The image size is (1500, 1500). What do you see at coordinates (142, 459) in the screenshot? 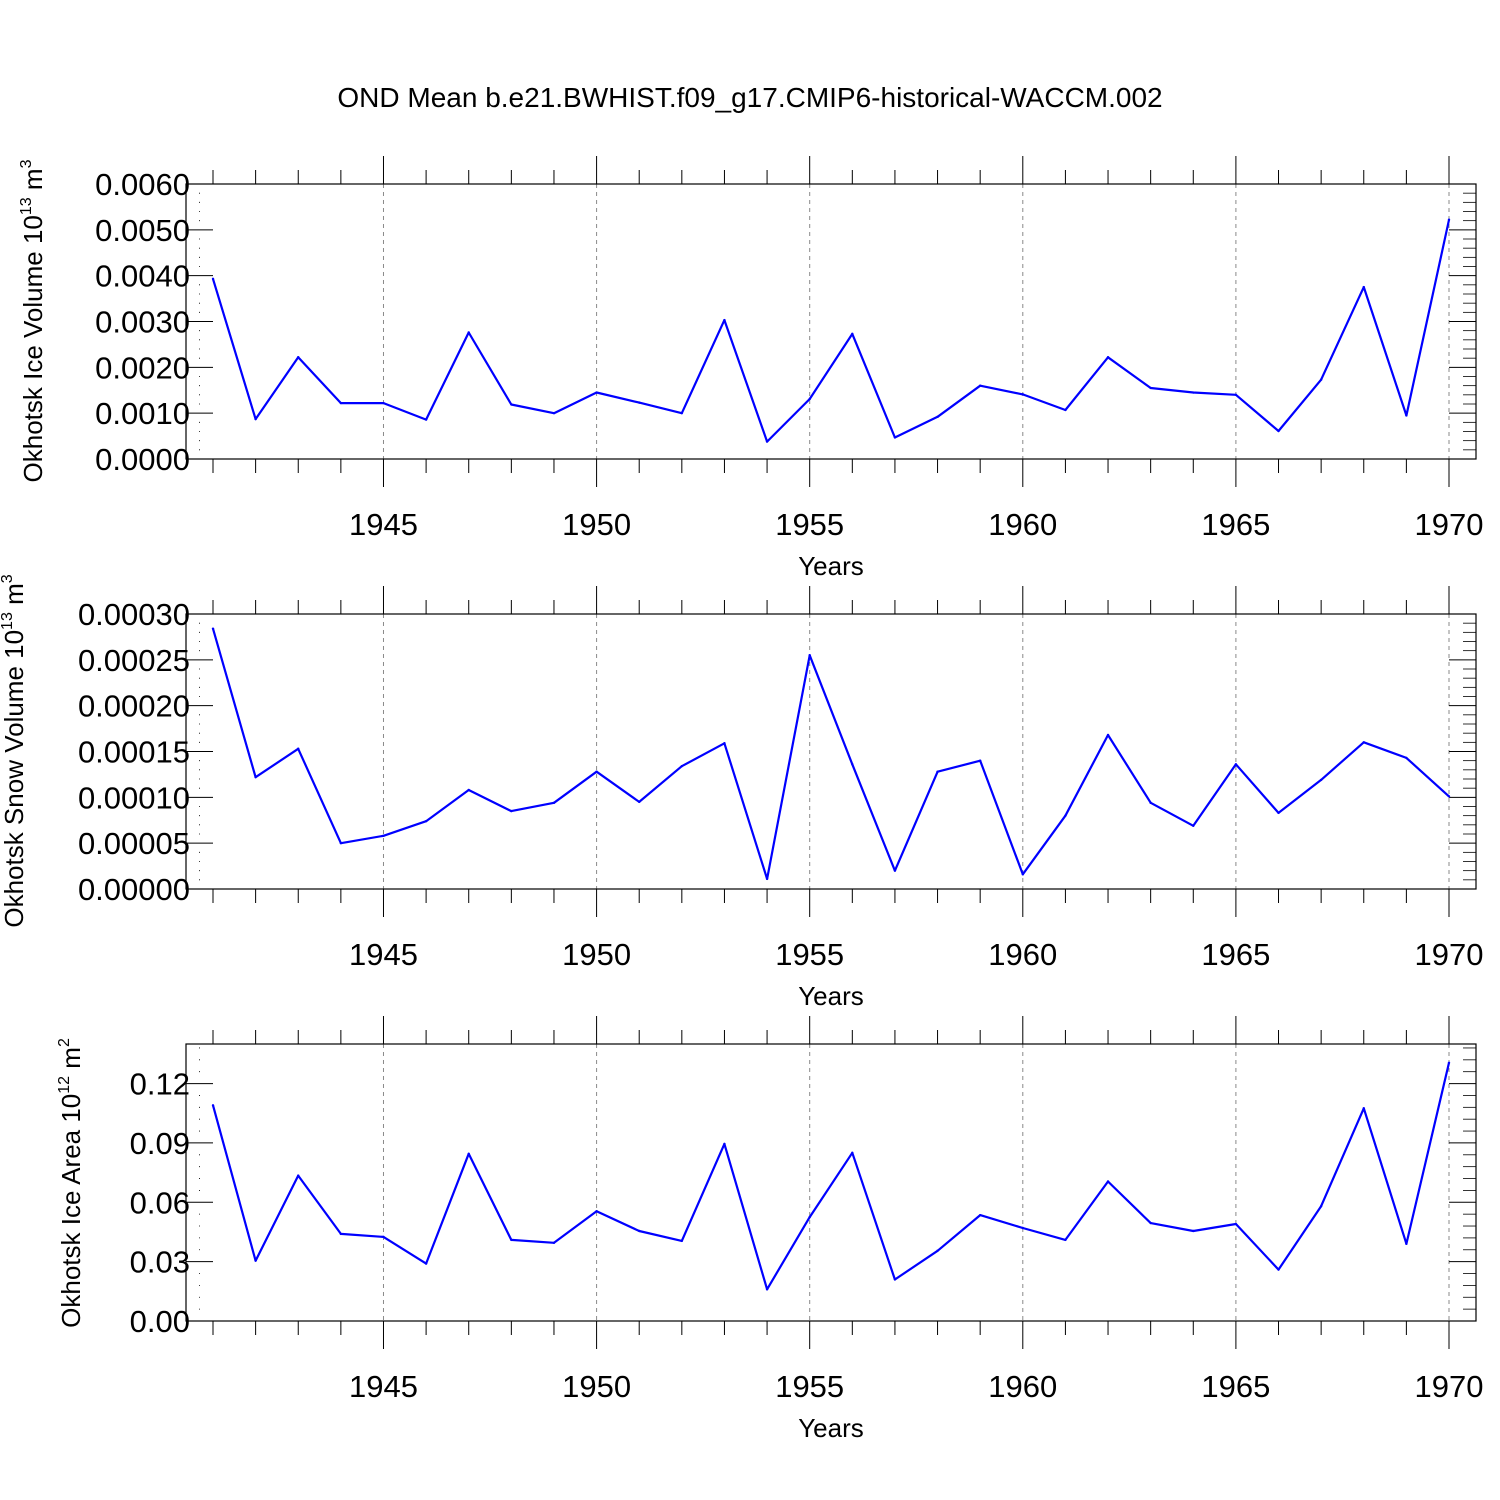
I see `y-tick-label: 0.0000` at bounding box center [142, 459].